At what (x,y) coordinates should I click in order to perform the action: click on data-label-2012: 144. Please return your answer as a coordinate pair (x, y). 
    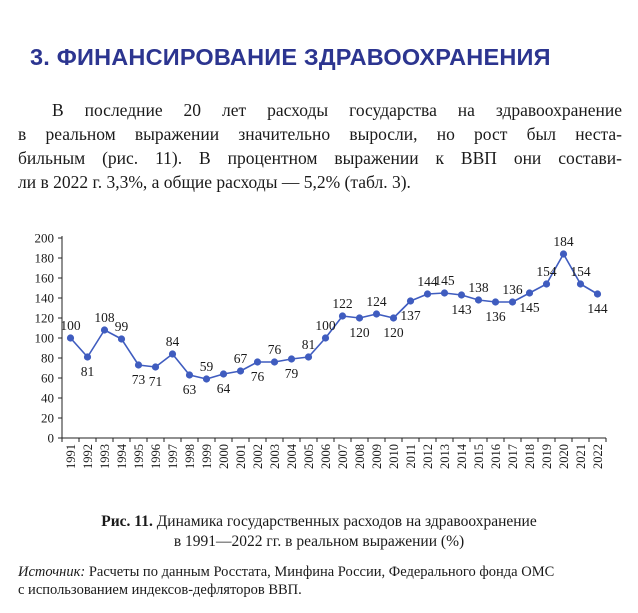
    Looking at the image, I should click on (427, 281).